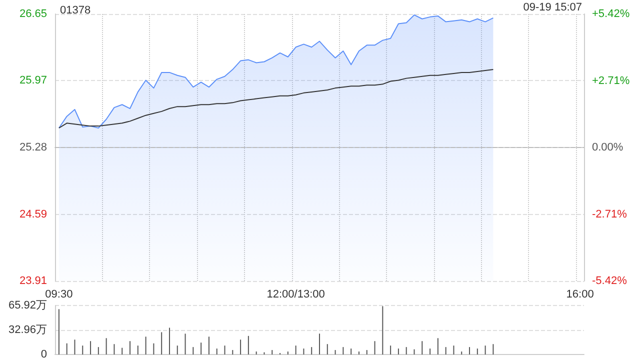 The width and height of the screenshot is (640, 360). Describe the element at coordinates (33, 214) in the screenshot. I see `y-tick-label: 24.59` at that location.